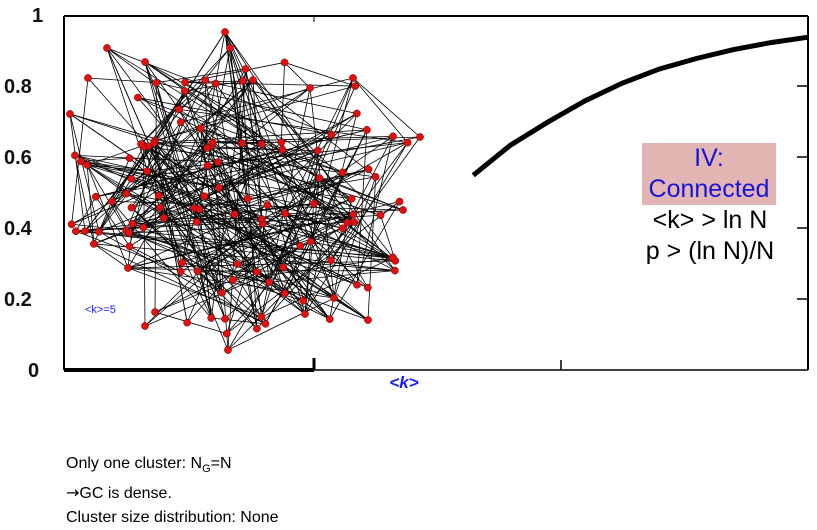 The width and height of the screenshot is (817, 530). What do you see at coordinates (710, 220) in the screenshot?
I see `regime-condition-1: <k> > ln N` at bounding box center [710, 220].